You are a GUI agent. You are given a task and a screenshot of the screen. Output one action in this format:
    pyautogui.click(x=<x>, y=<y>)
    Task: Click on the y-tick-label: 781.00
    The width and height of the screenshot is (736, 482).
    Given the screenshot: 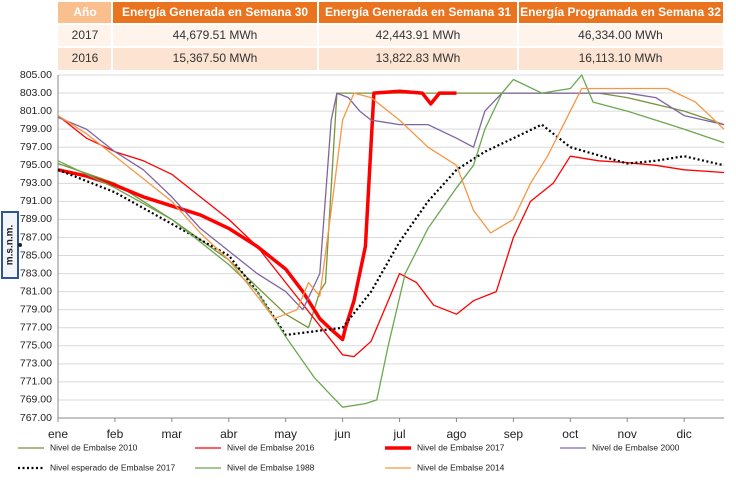 What is the action you would take?
    pyautogui.click(x=36, y=291)
    